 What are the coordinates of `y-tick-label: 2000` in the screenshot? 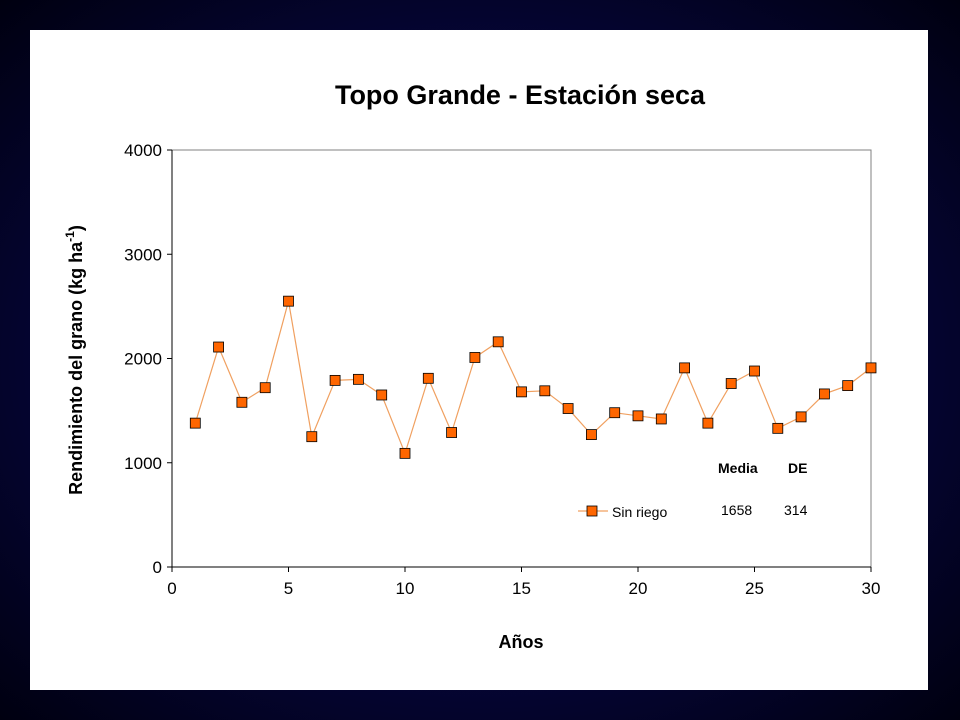 It's located at (143, 359).